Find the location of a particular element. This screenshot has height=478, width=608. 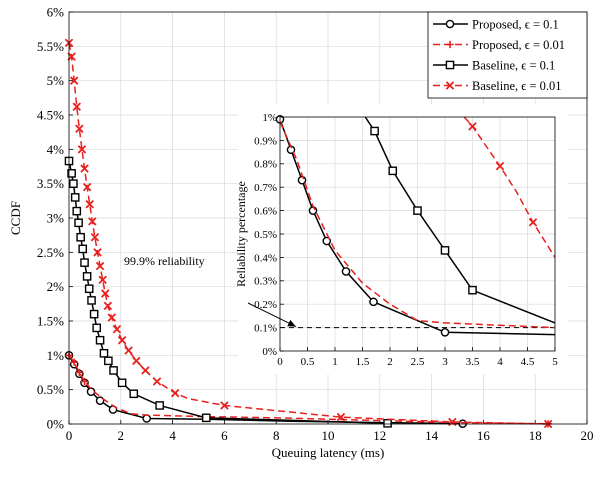

main-y-tick-label: 1.5% is located at coordinates (50, 321).